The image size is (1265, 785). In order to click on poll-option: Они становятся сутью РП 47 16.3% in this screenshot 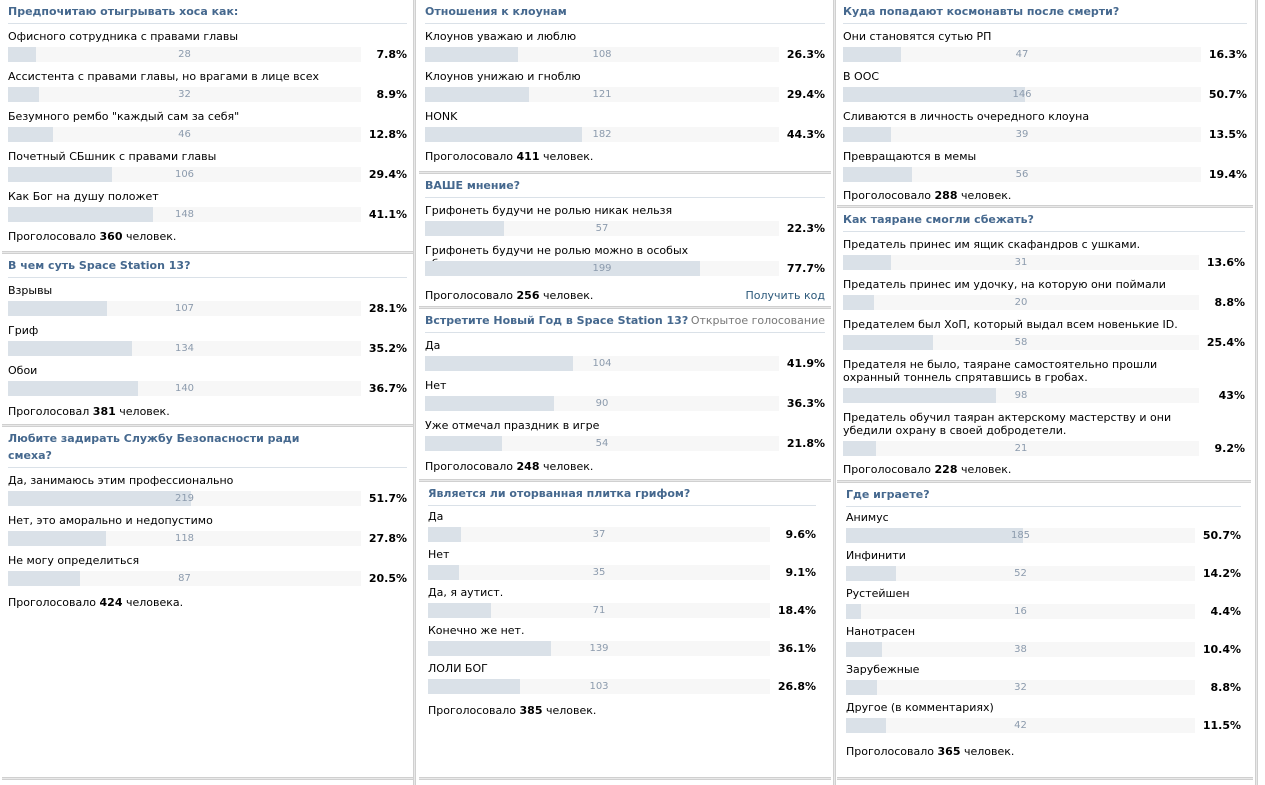, I will do `click(1045, 44)`.